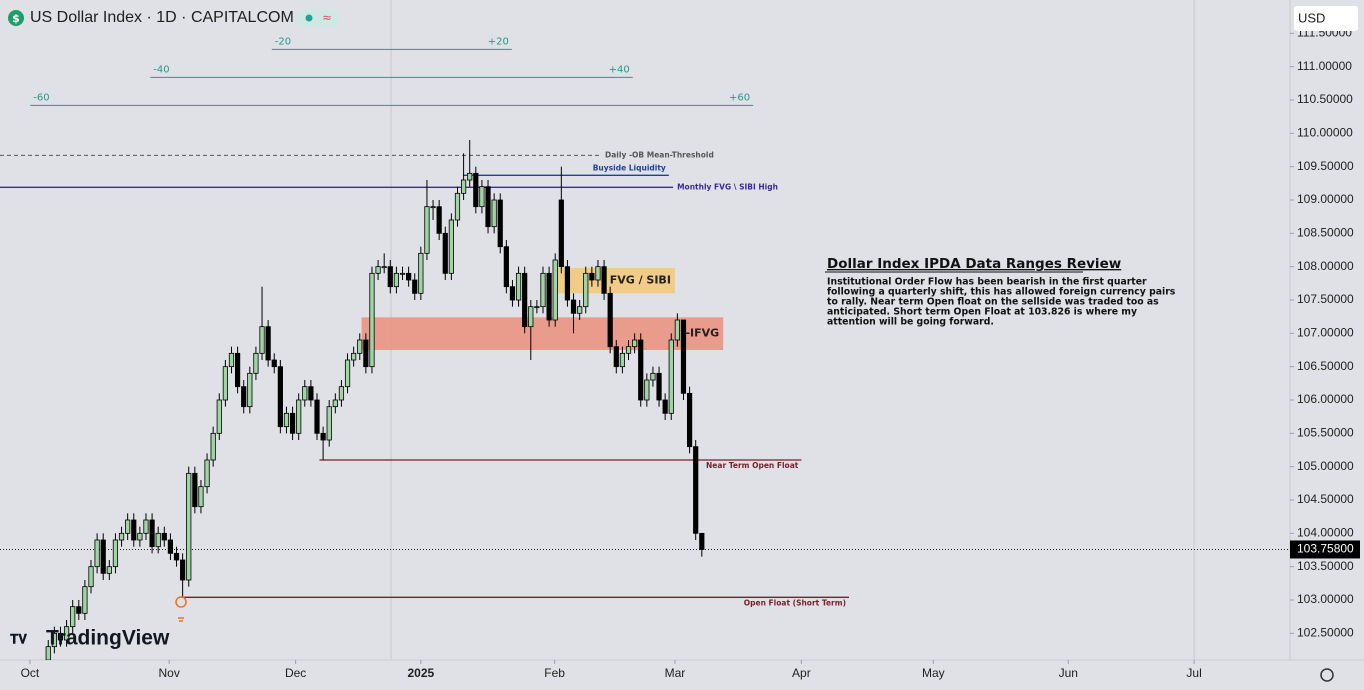 The height and width of the screenshot is (690, 1364). I want to click on y-tick-label: 105.50000, so click(1325, 433).